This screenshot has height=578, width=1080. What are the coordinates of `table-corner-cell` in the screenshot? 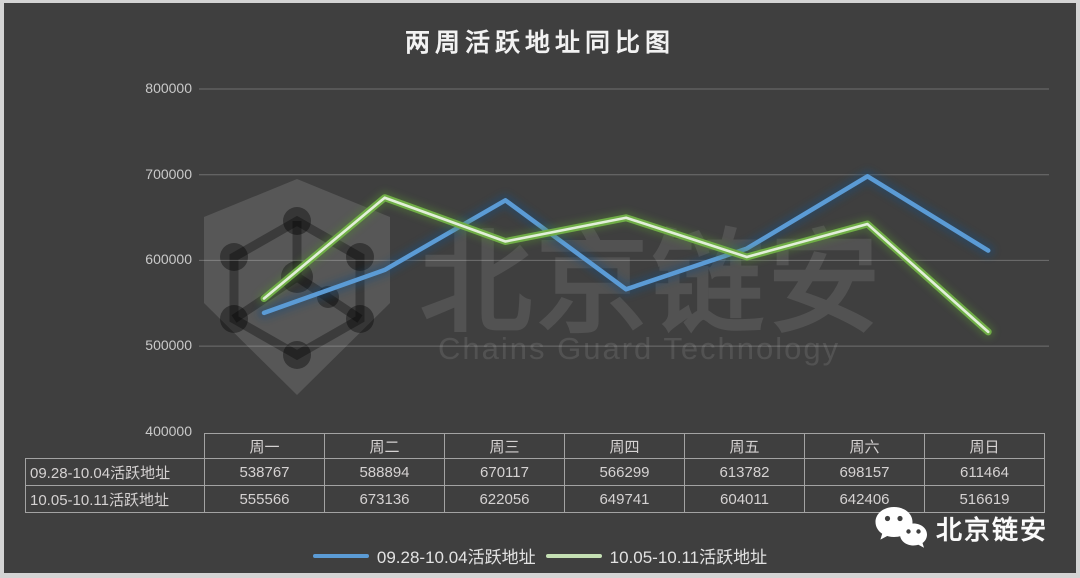 It's located at (115, 446).